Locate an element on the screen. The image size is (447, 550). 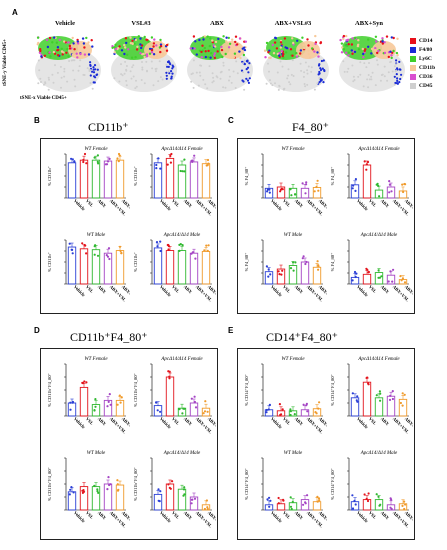
panel-c-frame is located at coordinates (326, 226).